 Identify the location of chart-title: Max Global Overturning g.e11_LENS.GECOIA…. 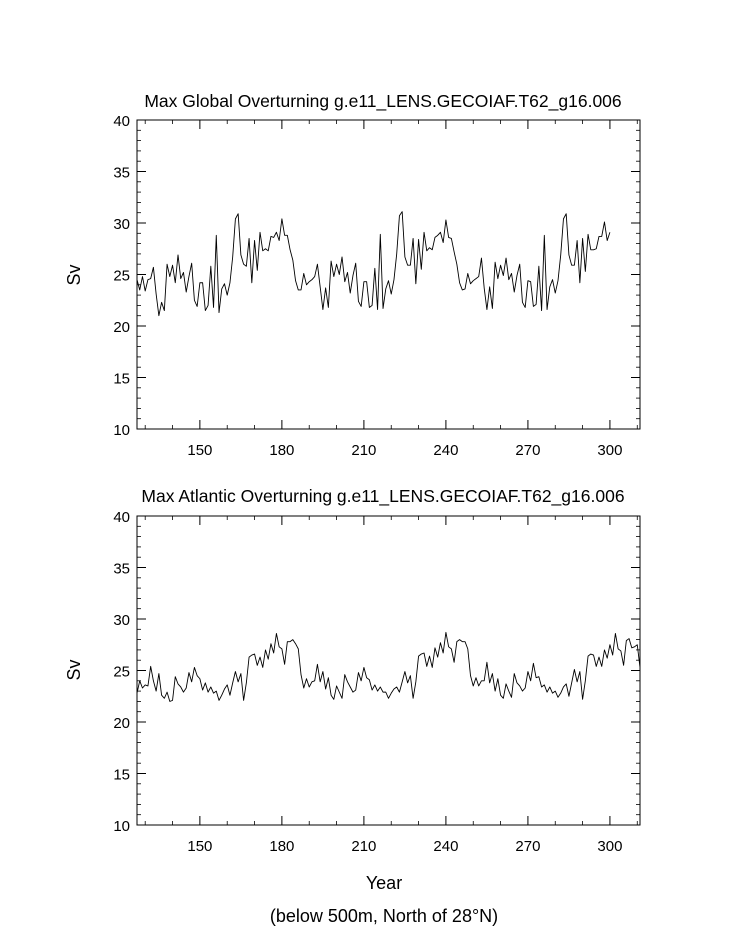
(382, 101).